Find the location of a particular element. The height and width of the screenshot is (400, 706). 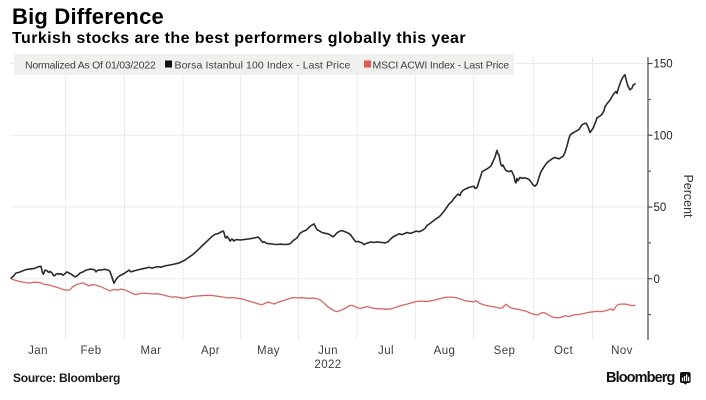

svg-text: Mar is located at coordinates (150, 351).